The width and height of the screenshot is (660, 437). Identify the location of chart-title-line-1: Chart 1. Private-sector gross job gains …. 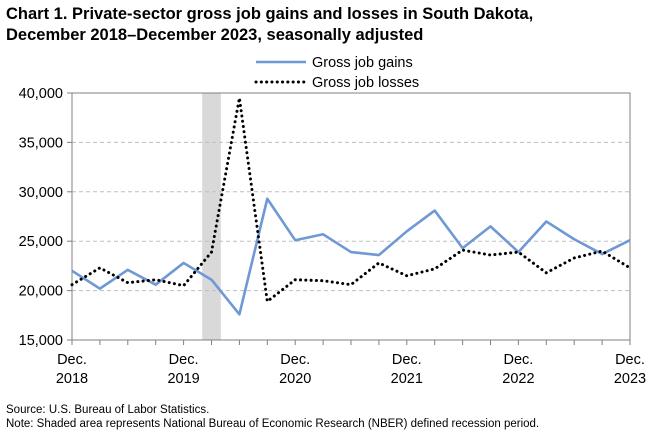
(270, 14).